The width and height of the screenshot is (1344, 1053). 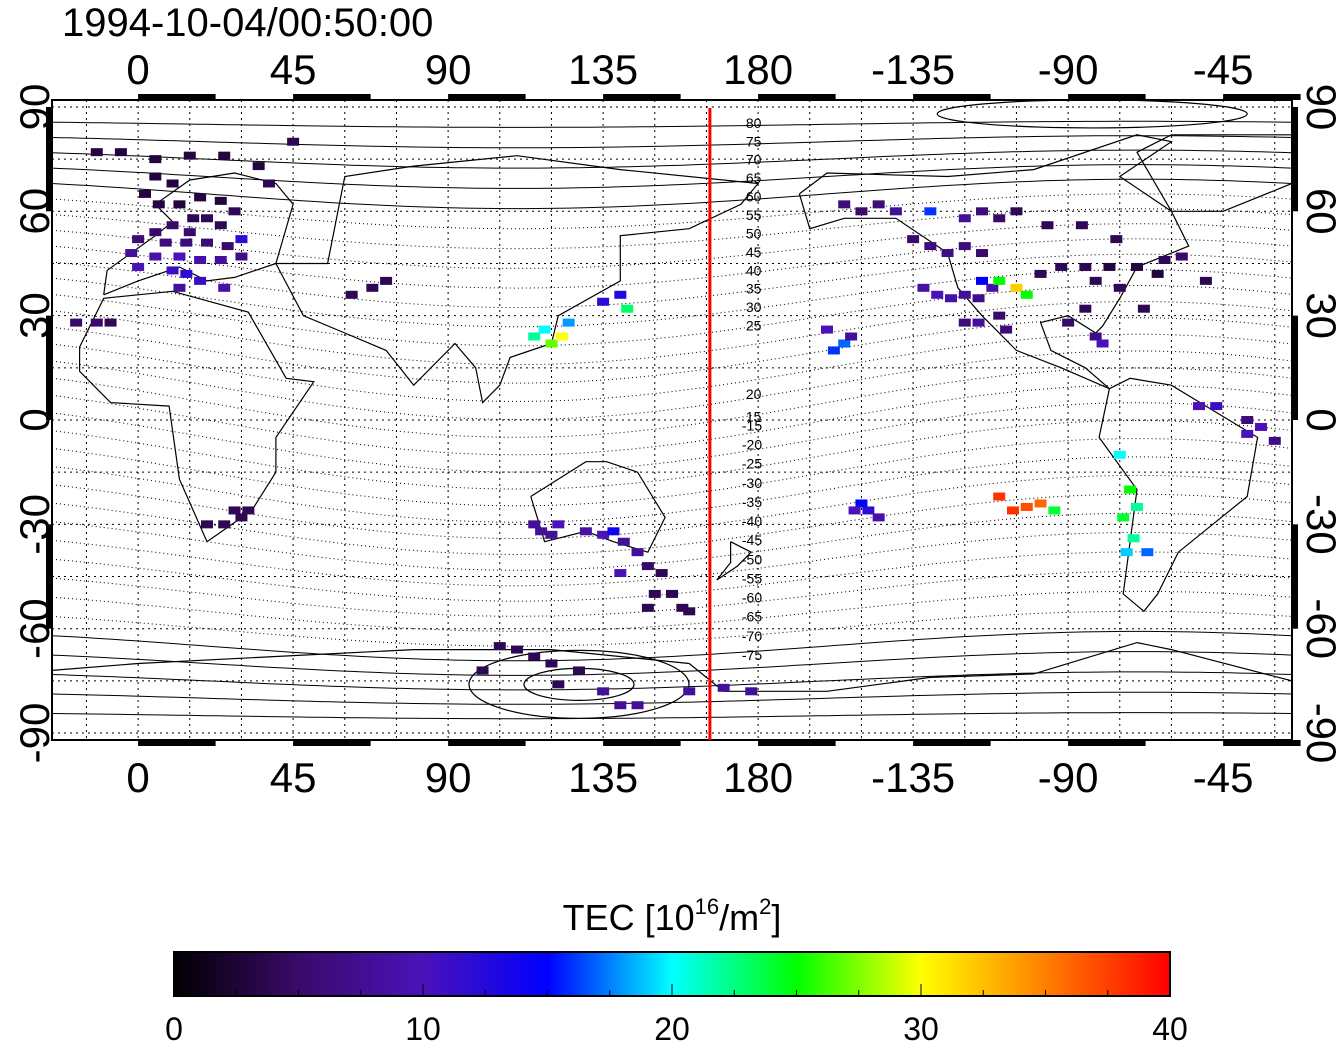 What do you see at coordinates (758, 69) in the screenshot?
I see `x-tick-label-top: 180` at bounding box center [758, 69].